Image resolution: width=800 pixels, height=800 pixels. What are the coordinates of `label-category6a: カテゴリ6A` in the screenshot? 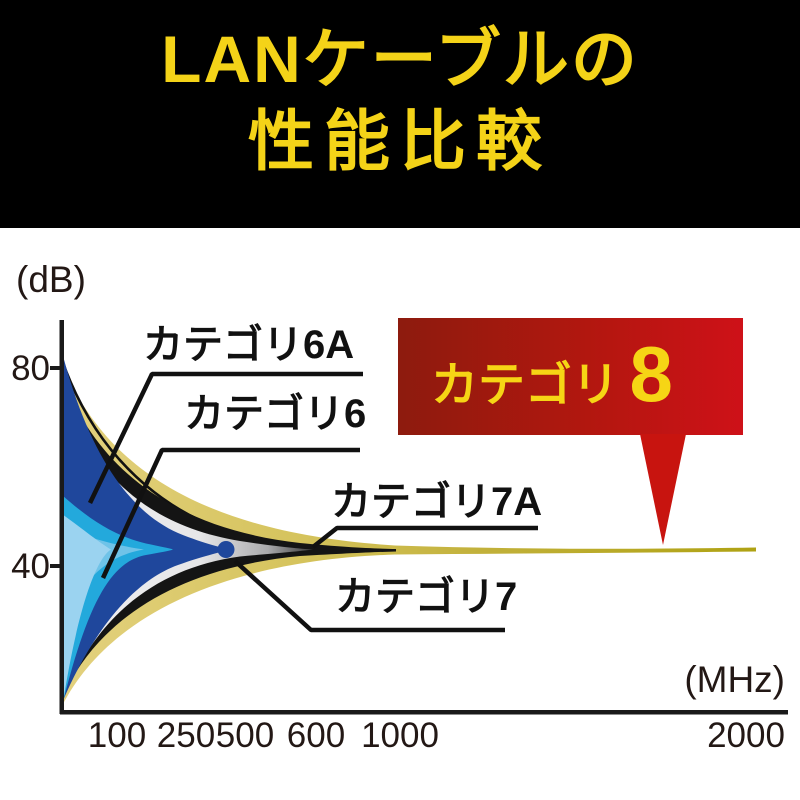 It's located at (248, 344).